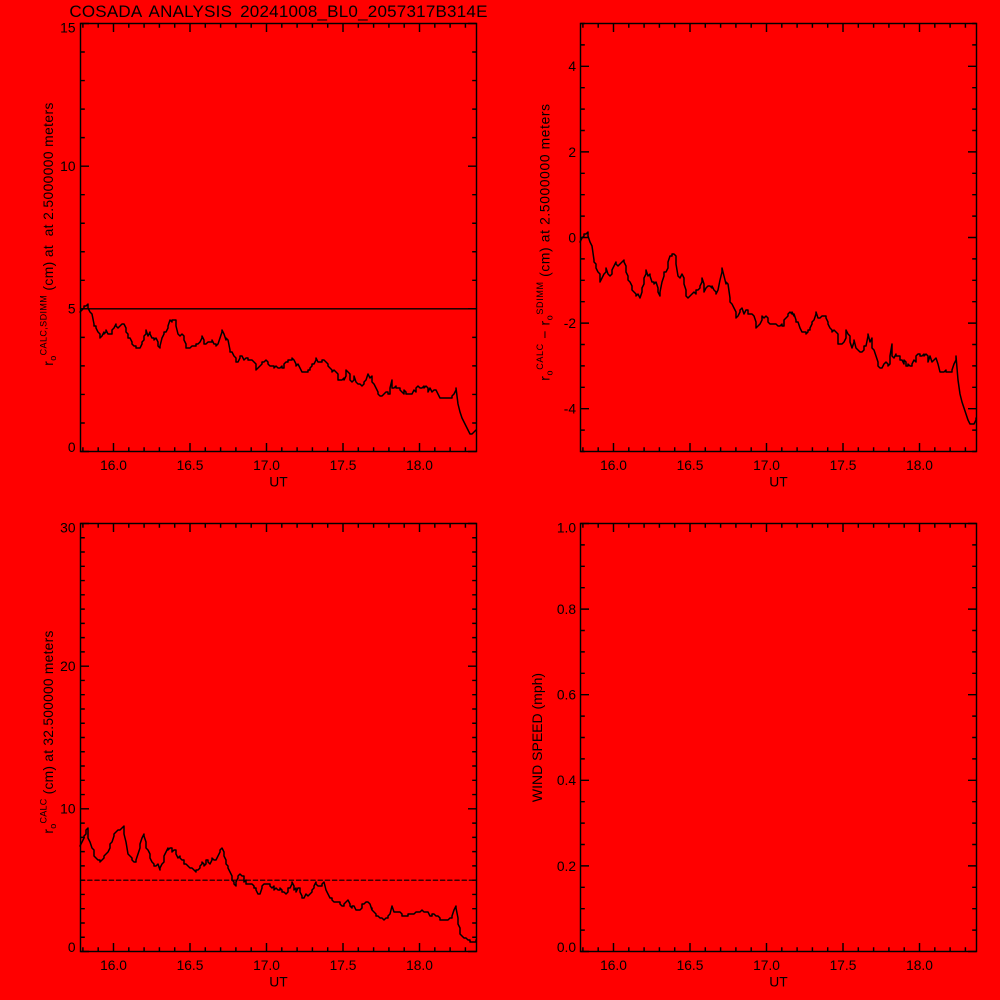  What do you see at coordinates (68, 528) in the screenshot?
I see `svg-text: 30` at bounding box center [68, 528].